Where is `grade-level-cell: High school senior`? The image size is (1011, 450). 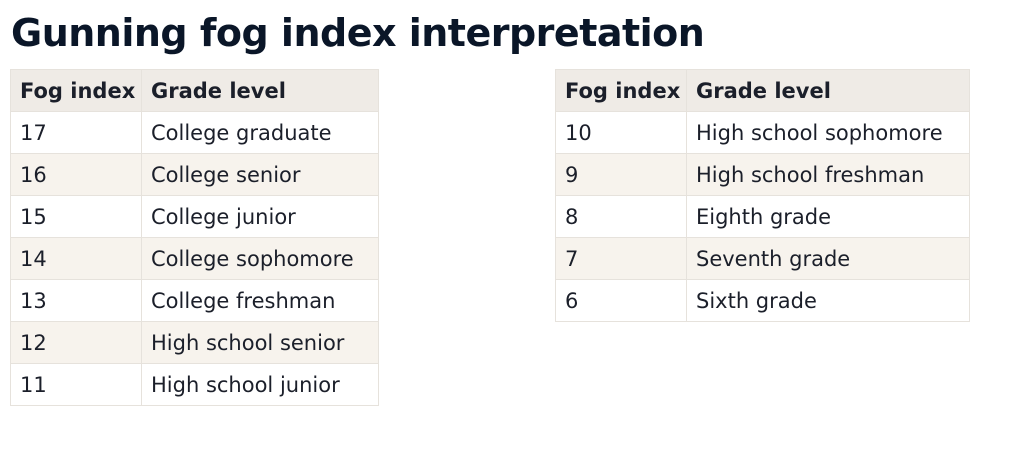
grade-level-cell: High school senior is located at coordinates (260, 342).